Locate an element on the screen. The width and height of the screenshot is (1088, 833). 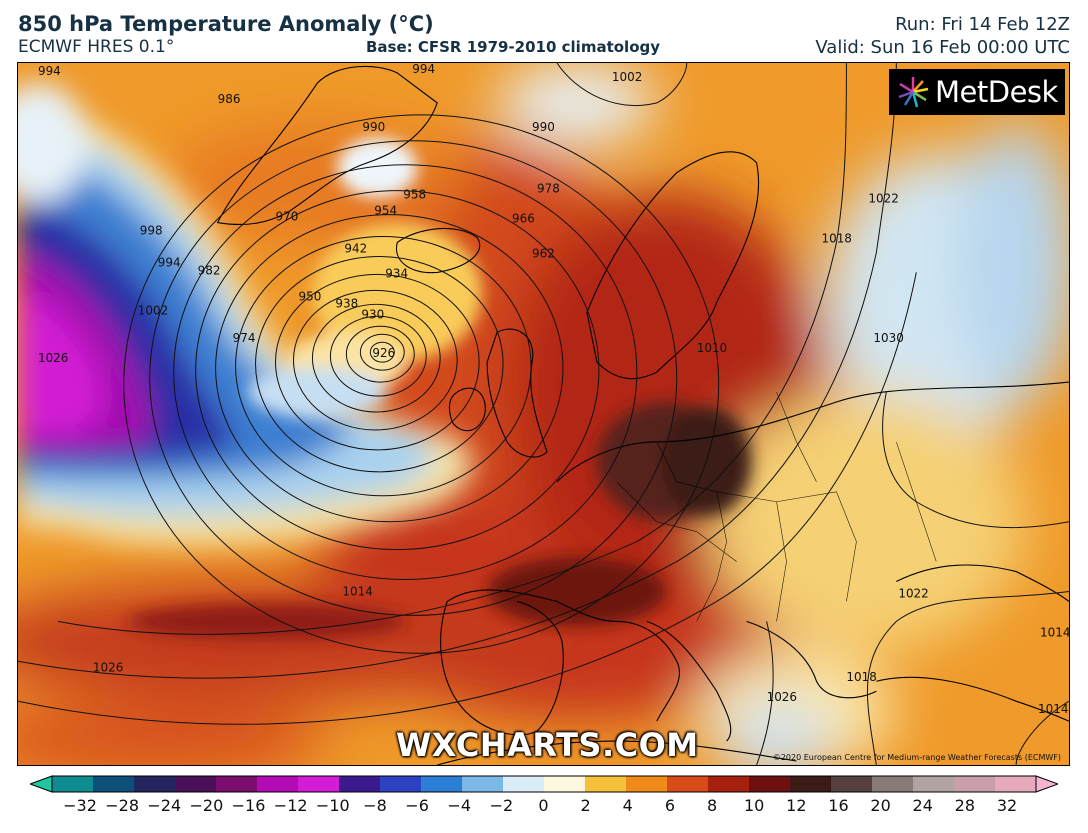
metdesk-logo-text: MetDesk is located at coordinates (996, 92).